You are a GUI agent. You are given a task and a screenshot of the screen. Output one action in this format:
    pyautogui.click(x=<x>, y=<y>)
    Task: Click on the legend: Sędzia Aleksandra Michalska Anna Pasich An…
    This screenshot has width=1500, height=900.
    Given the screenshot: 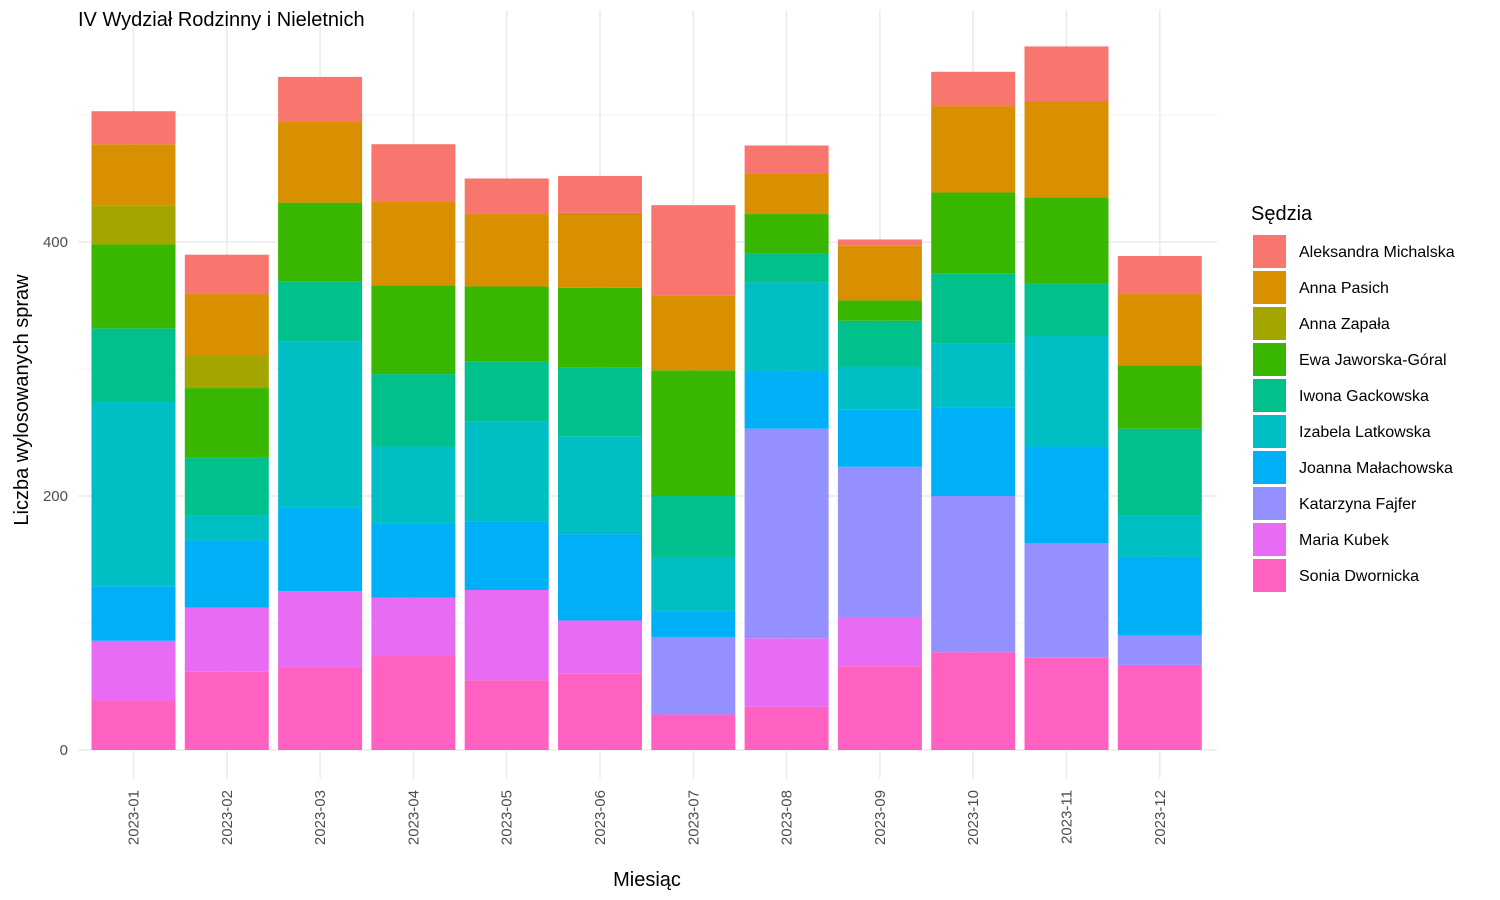 What is the action you would take?
    pyautogui.click(x=1353, y=397)
    